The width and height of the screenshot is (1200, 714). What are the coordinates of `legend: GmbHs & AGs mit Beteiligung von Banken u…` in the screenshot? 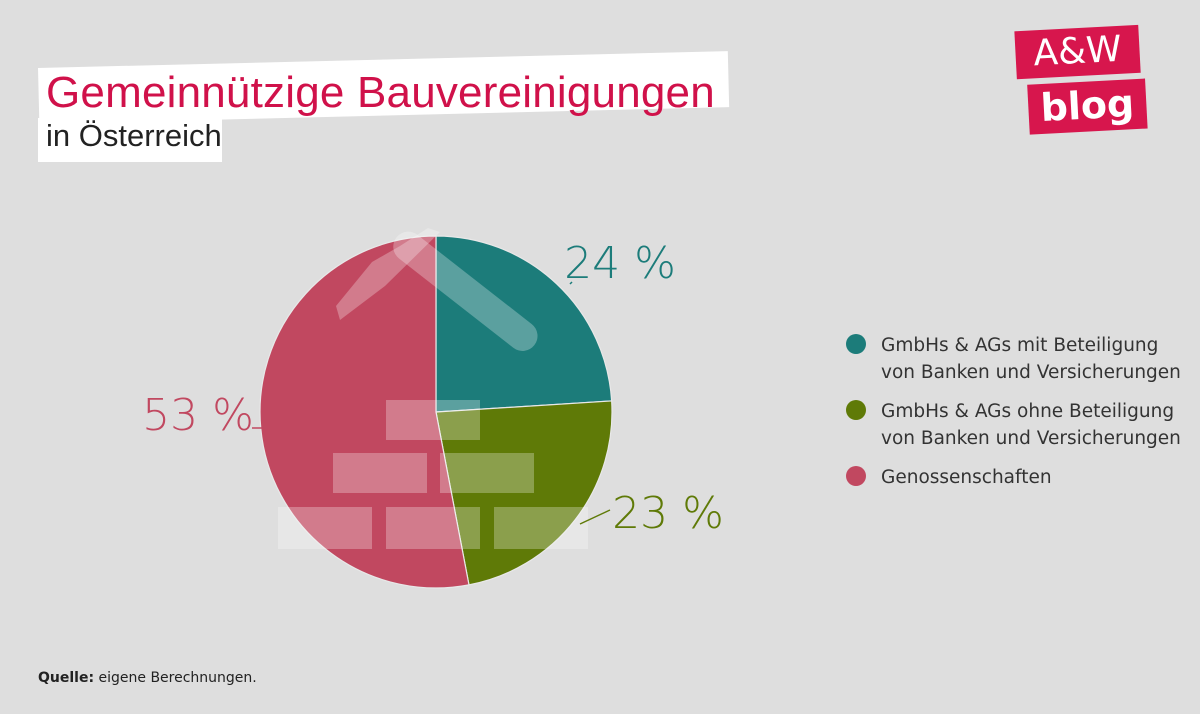 It's located at (1016, 417).